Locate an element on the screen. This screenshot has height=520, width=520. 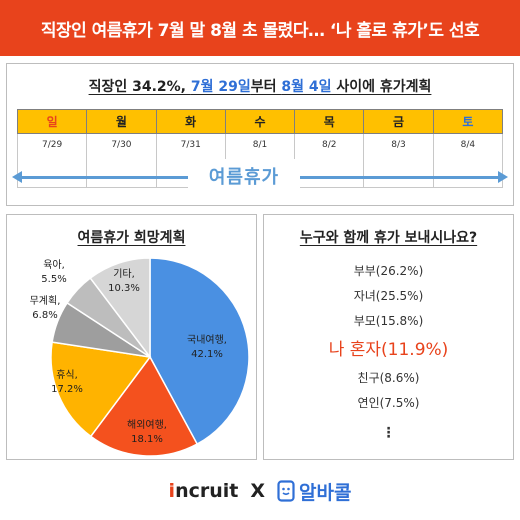
pie-label-category: 해외여행, is located at coordinates (147, 424).